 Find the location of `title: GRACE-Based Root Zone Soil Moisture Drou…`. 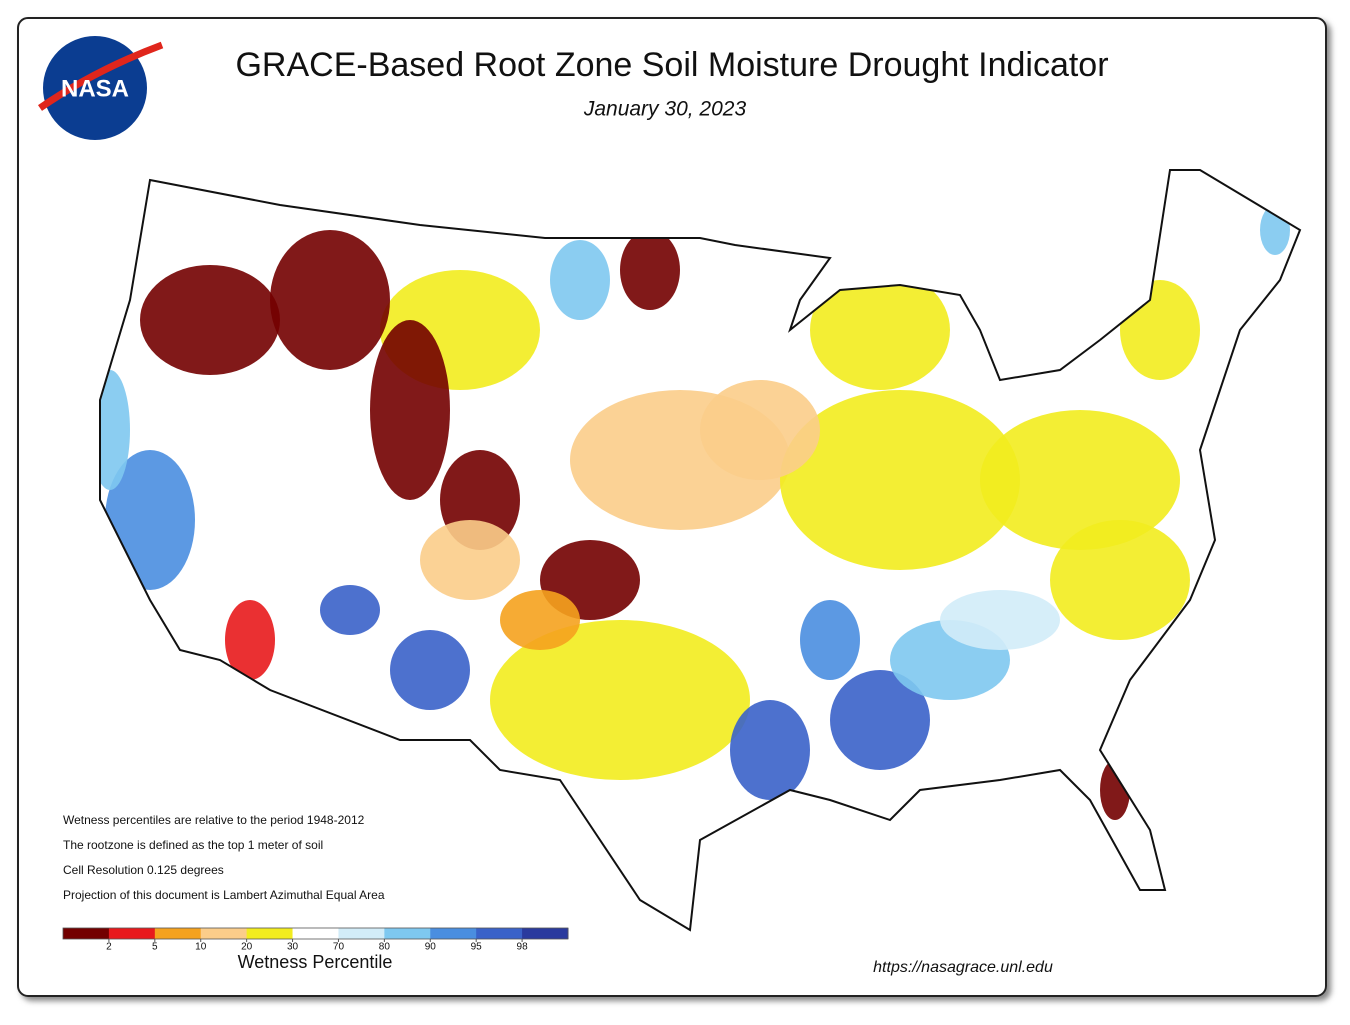

title: GRACE-Based Root Zone Soil Moisture Drou… is located at coordinates (671, 65).